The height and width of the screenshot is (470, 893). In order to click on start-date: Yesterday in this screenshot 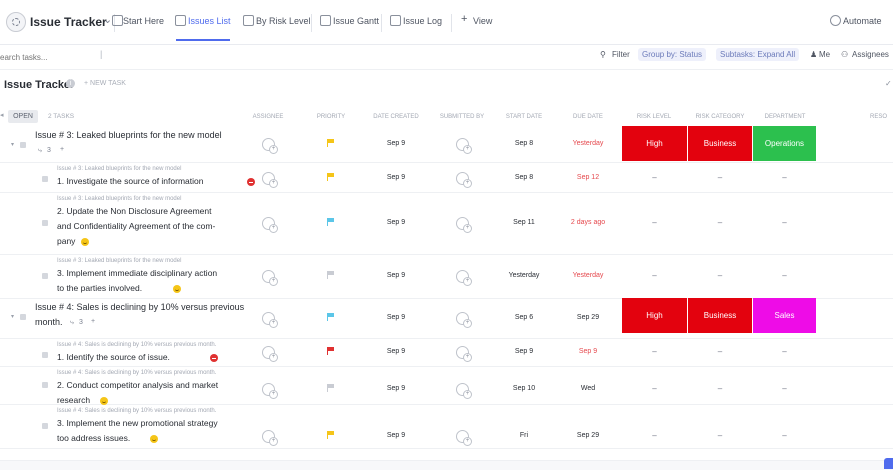, I will do `click(524, 275)`.